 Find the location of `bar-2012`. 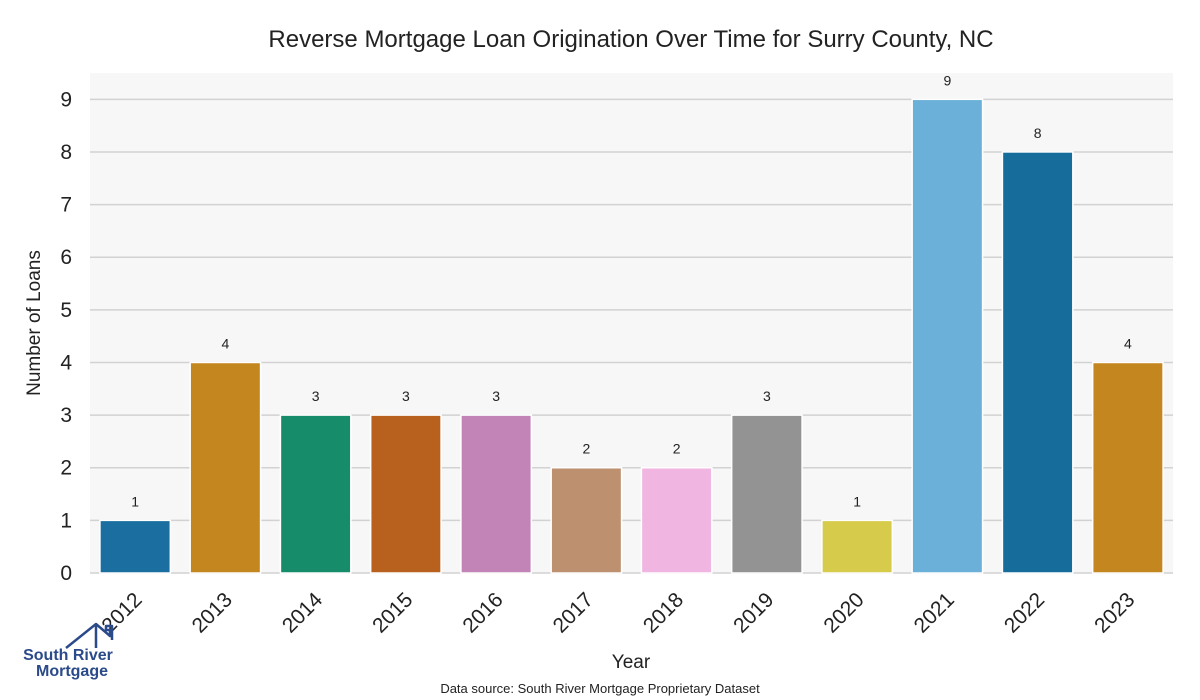

bar-2012 is located at coordinates (135, 546).